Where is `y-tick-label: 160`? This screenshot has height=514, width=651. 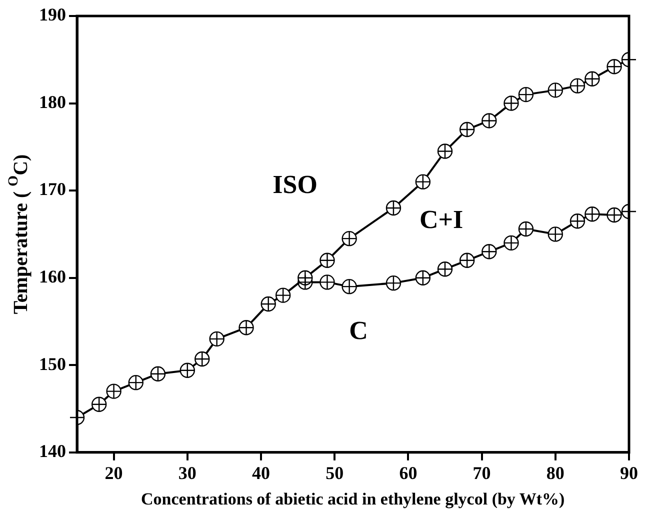
y-tick-label: 160 is located at coordinates (52, 276).